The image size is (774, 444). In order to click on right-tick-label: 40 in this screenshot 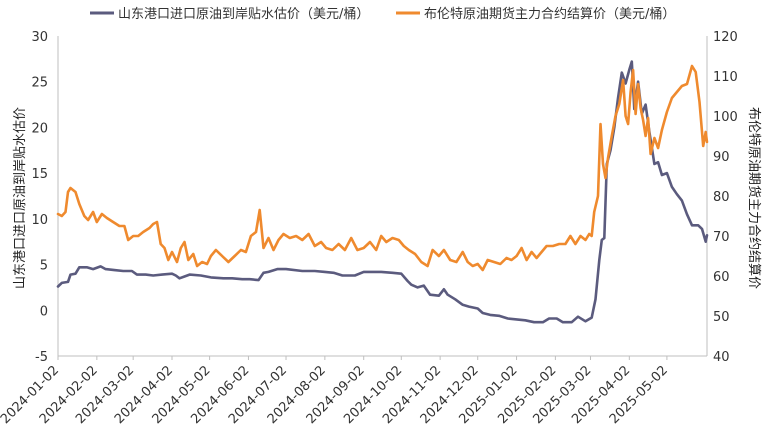, I will do `click(721, 357)`.